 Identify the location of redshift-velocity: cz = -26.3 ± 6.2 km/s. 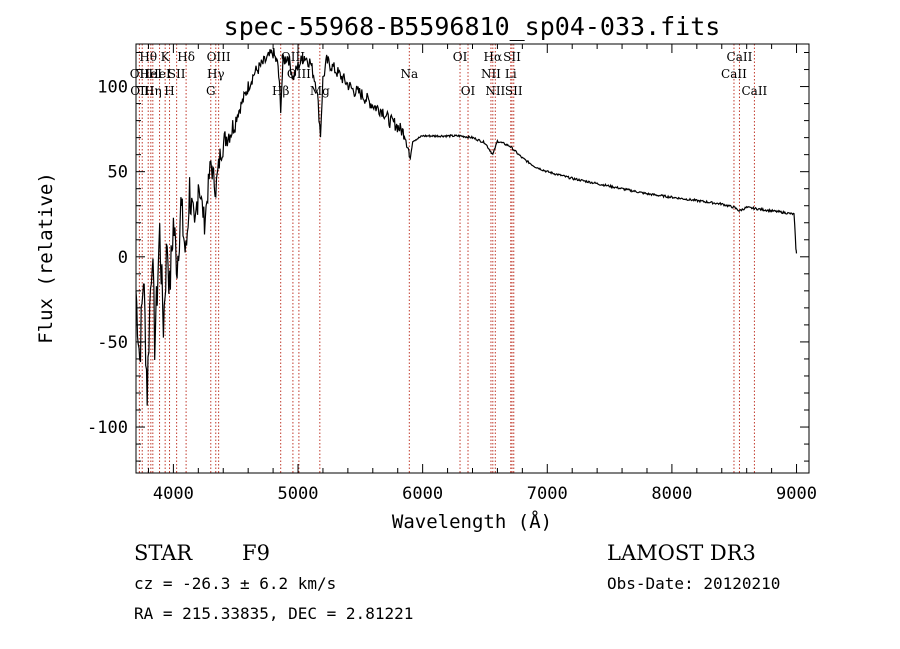
(235, 583).